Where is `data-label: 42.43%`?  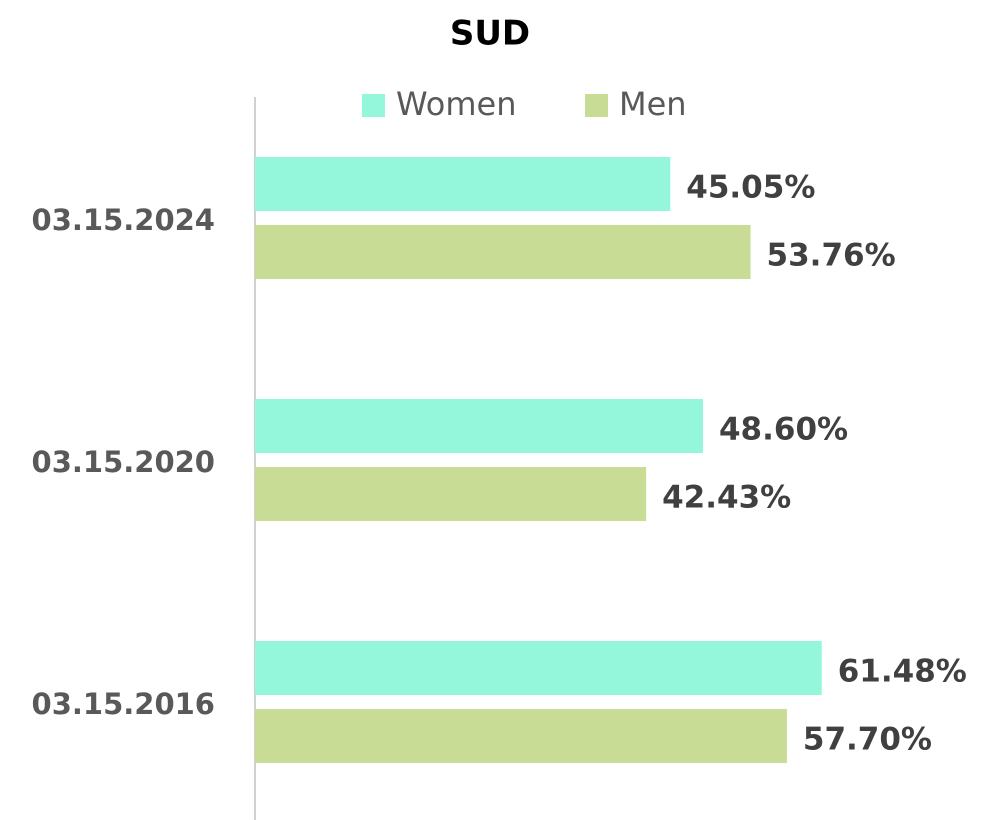
data-label: 42.43% is located at coordinates (726, 498).